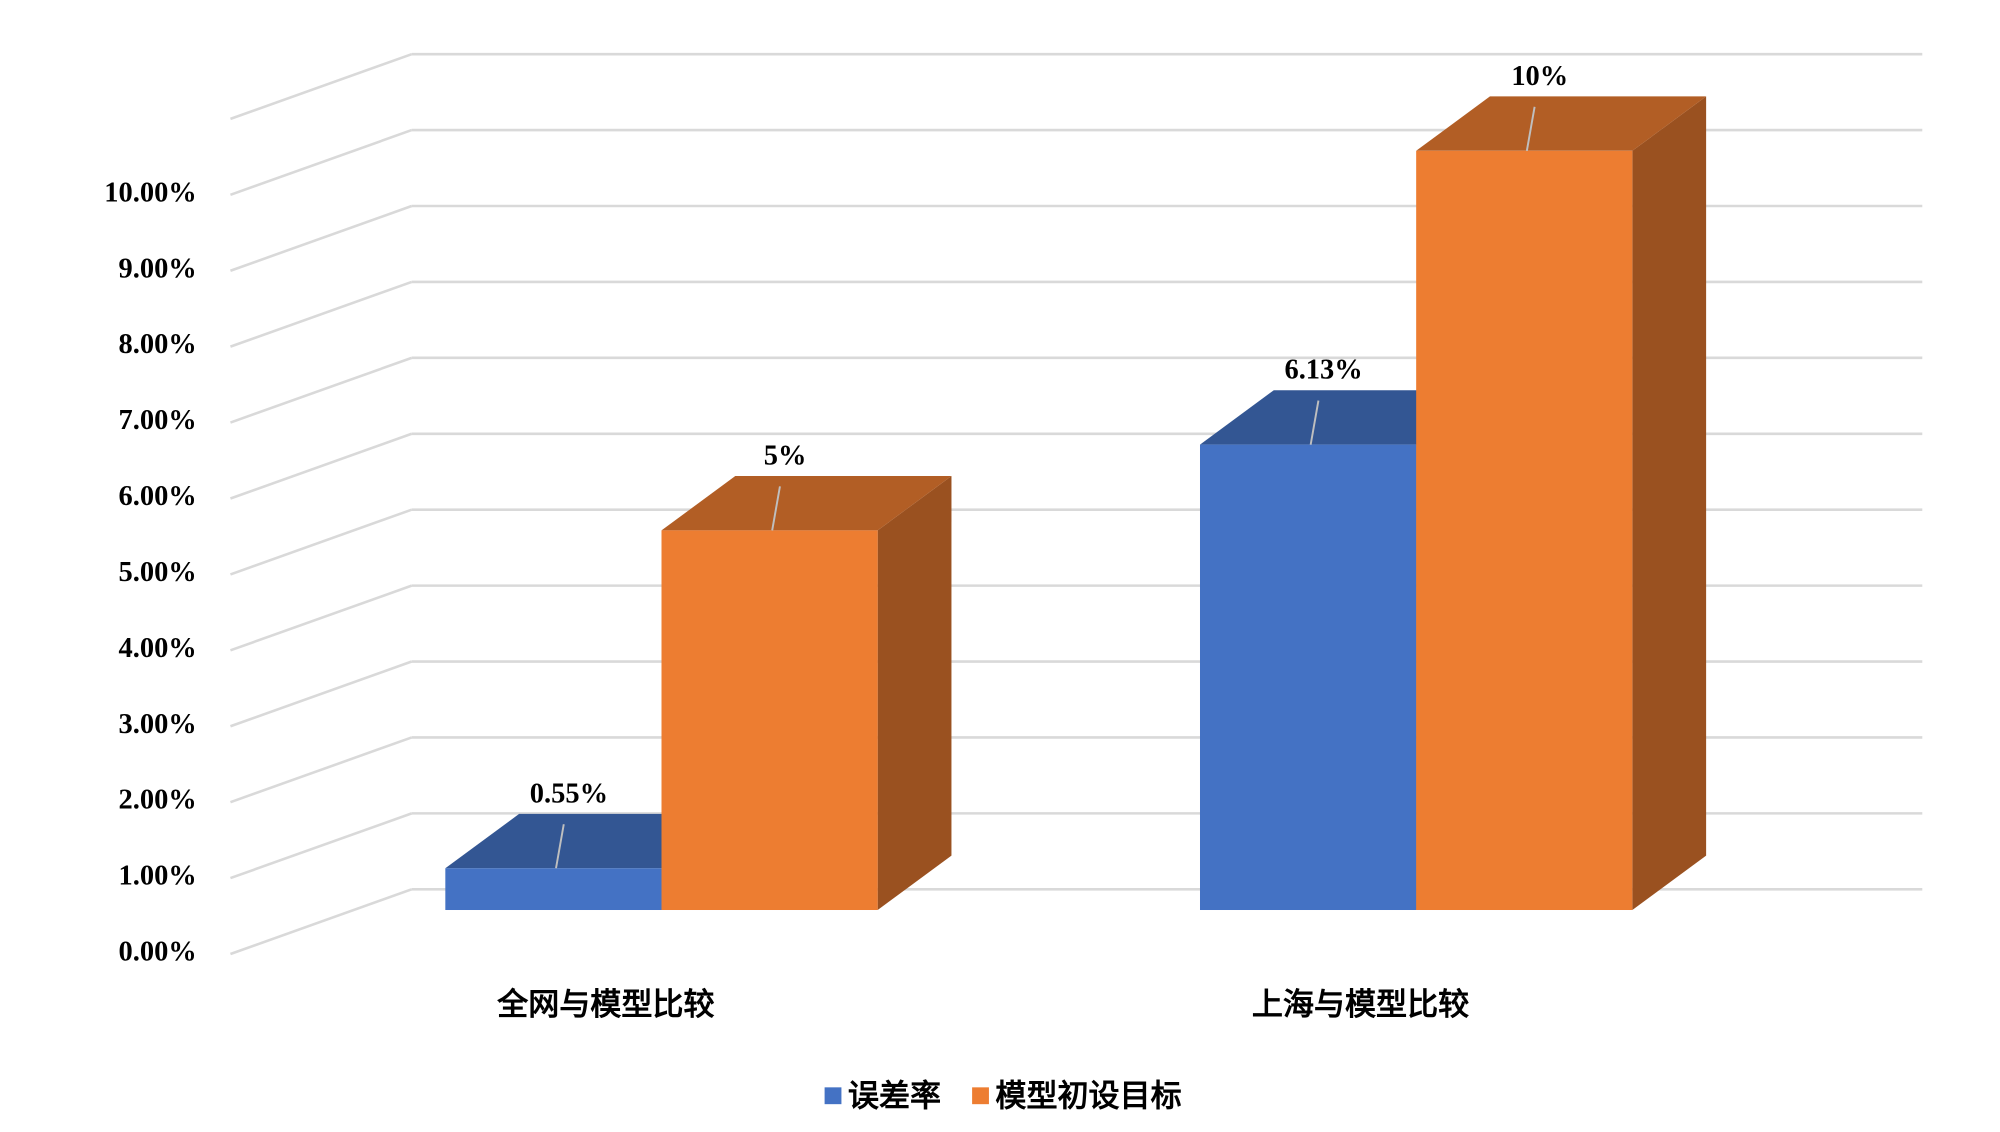 The width and height of the screenshot is (2000, 1132). What do you see at coordinates (321, 86) in the screenshot?
I see `wall-edge` at bounding box center [321, 86].